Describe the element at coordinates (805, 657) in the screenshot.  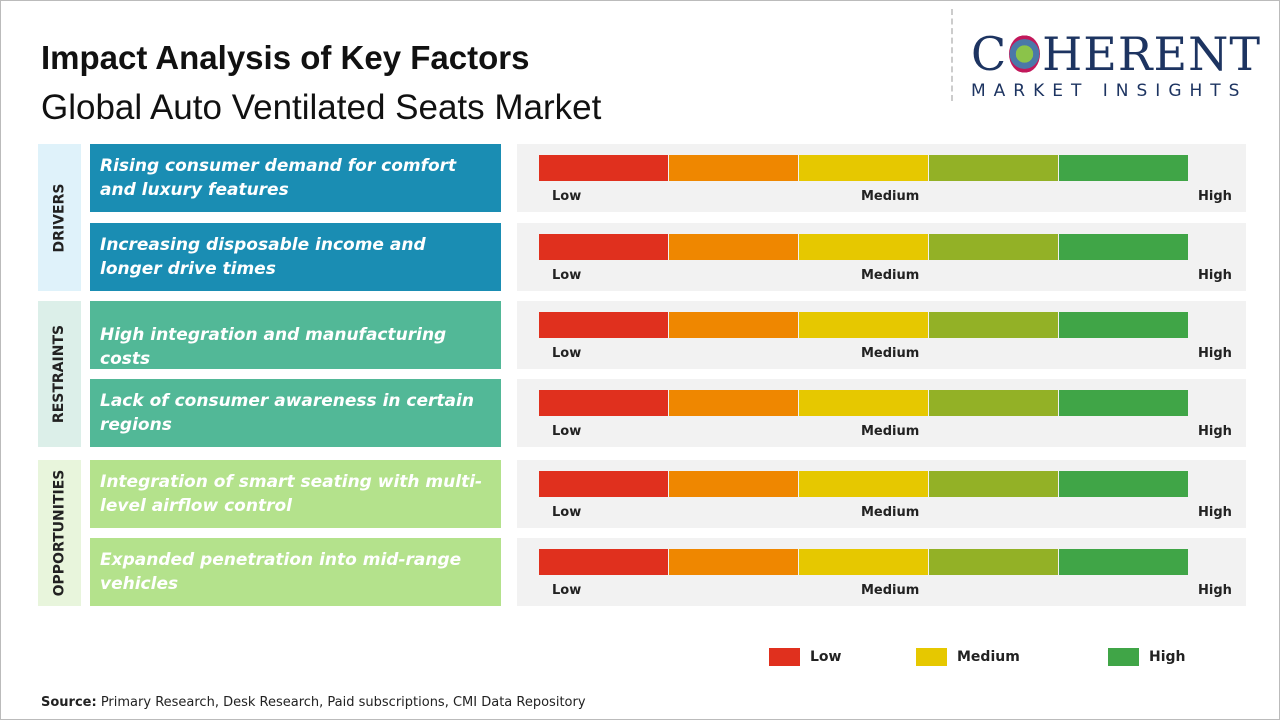
I see `legend-item: Low` at that location.